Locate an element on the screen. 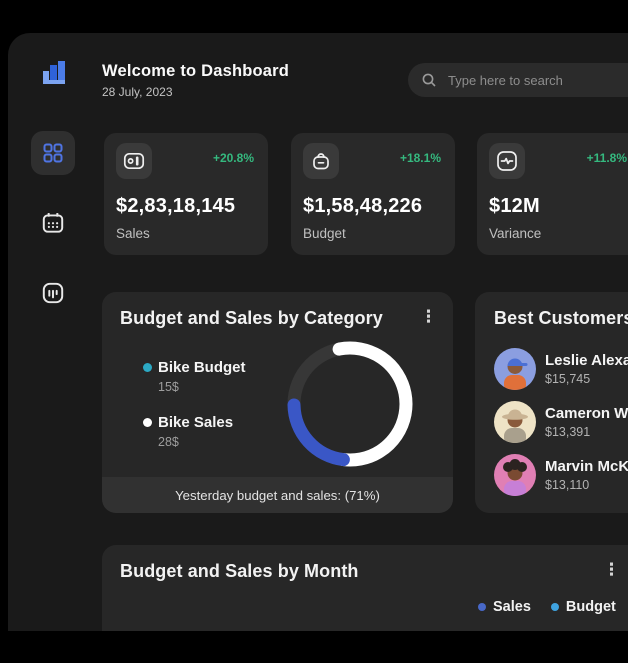  grid-icon is located at coordinates (53, 153).